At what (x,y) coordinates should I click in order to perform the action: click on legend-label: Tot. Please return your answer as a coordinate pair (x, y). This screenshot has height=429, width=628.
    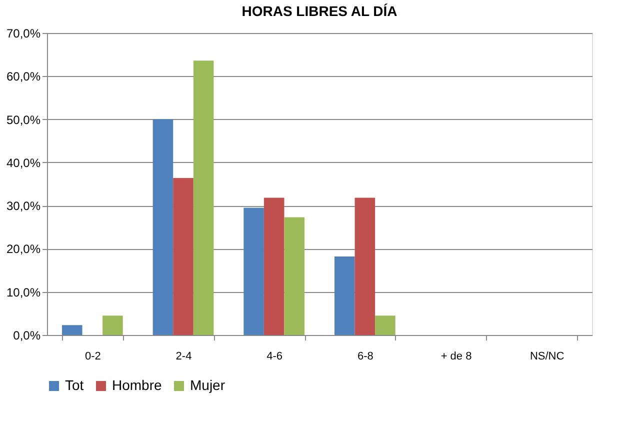
    Looking at the image, I should click on (74, 385).